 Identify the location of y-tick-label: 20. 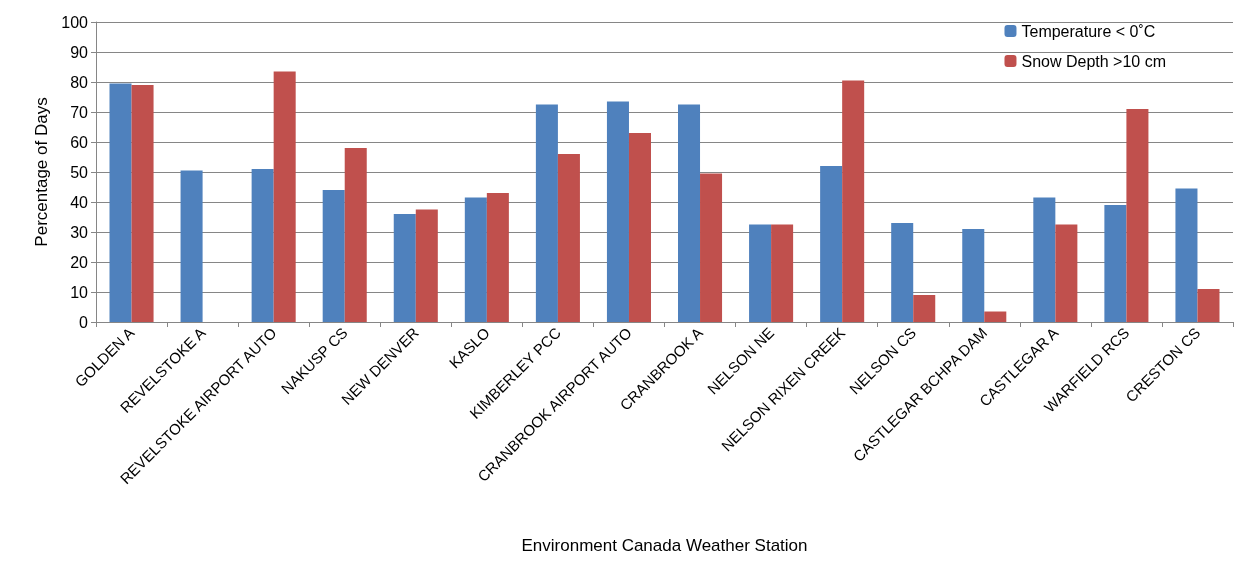
(79, 262).